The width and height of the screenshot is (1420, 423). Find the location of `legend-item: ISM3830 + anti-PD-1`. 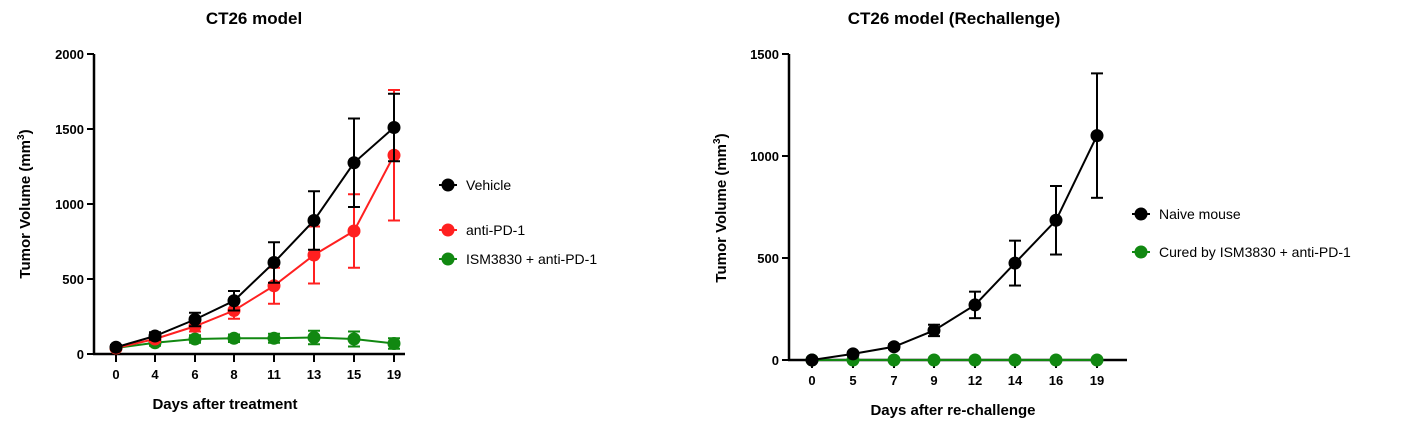

legend-item: ISM3830 + anti-PD-1 is located at coordinates (518, 259).